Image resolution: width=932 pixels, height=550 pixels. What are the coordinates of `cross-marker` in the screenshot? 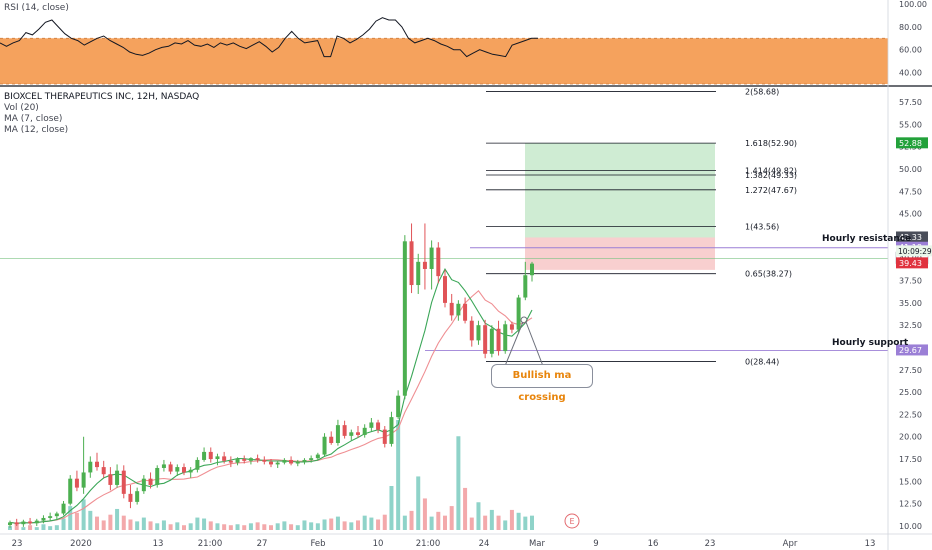 It's located at (524, 320).